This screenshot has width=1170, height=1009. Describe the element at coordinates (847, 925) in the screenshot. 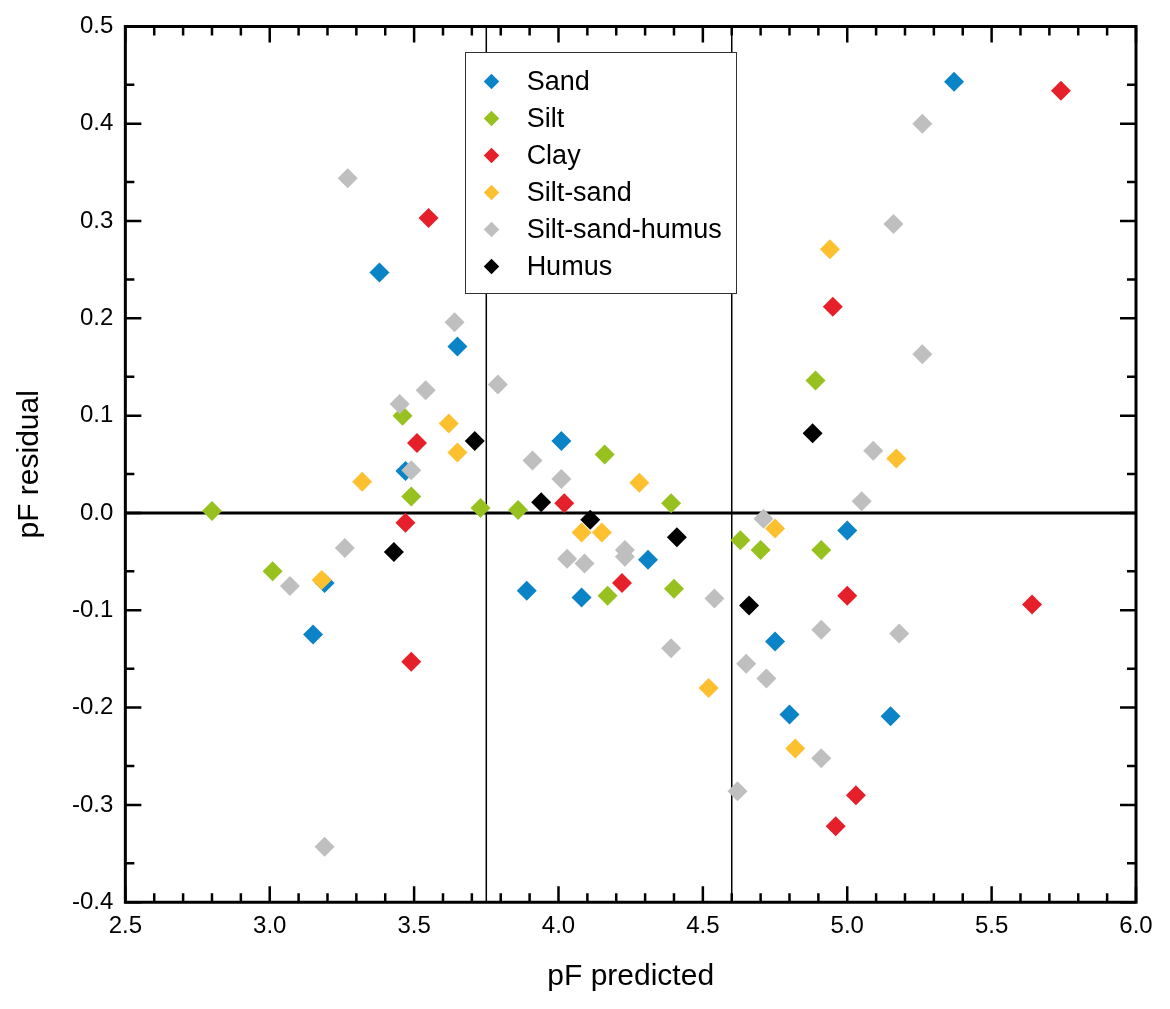

I see `x-tick-label: 5.0` at that location.